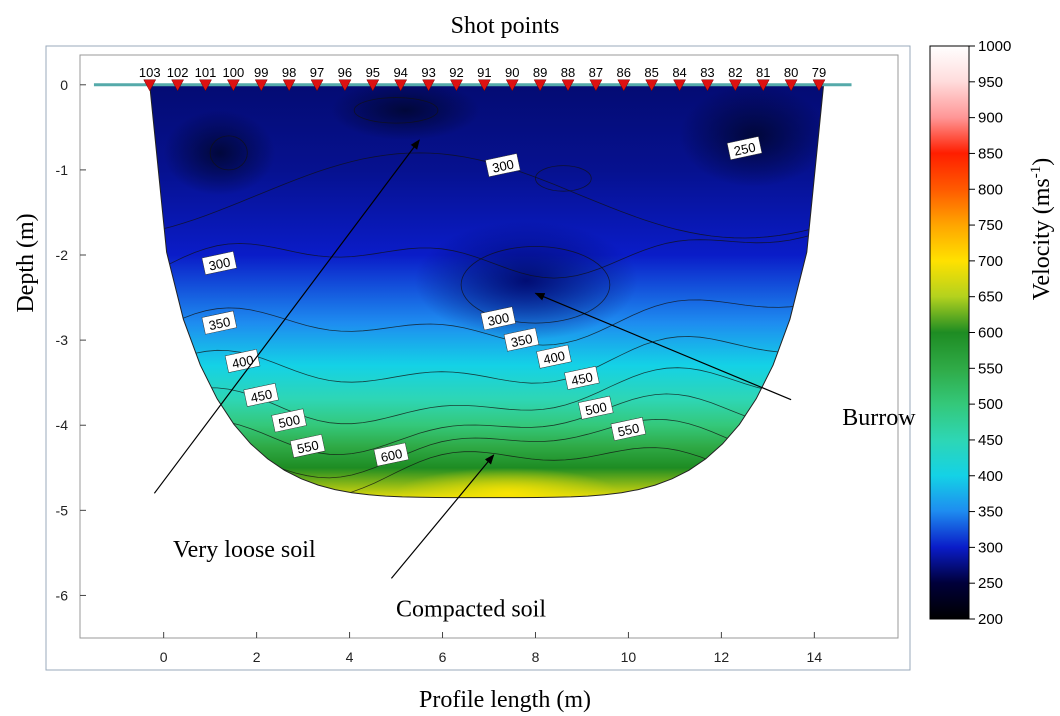 This screenshot has width=1060, height=716. I want to click on annotation-label: Compacted soil, so click(471, 610).